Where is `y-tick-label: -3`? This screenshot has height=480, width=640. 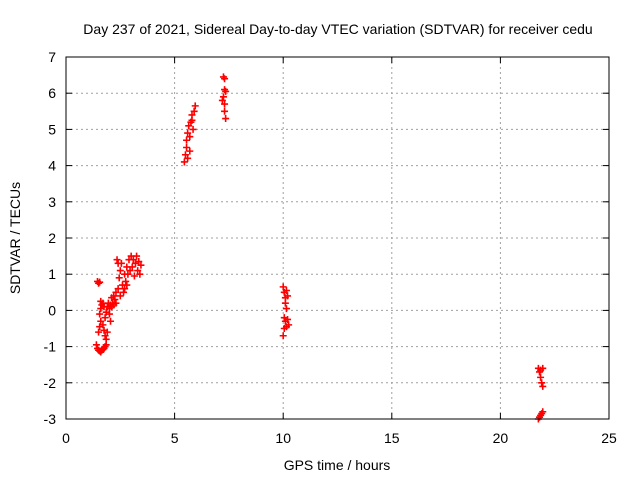 y-tick-label: -3 is located at coordinates (50, 419).